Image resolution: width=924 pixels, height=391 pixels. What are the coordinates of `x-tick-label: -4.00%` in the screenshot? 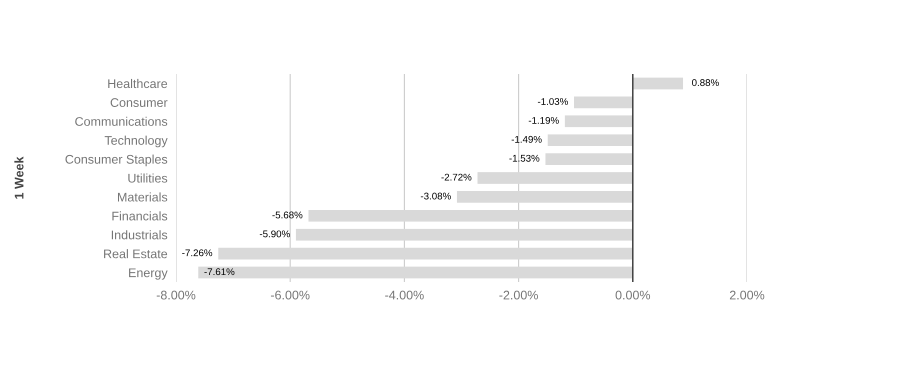 It's located at (404, 295).